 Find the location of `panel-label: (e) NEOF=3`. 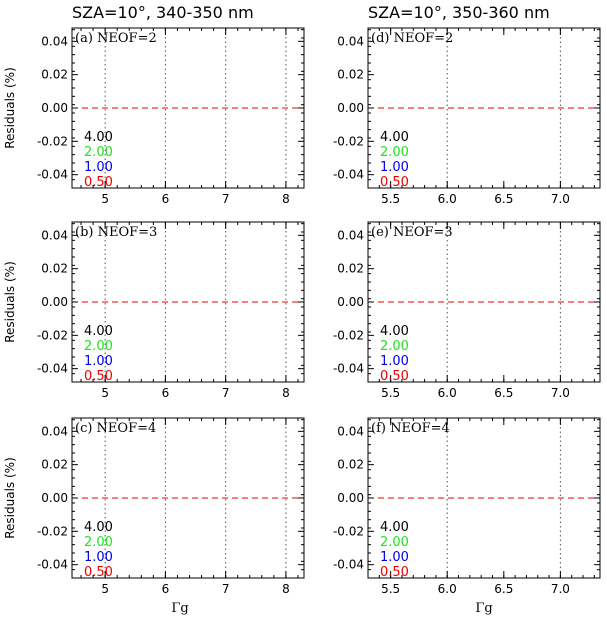

panel-label: (e) NEOF=3 is located at coordinates (412, 232).